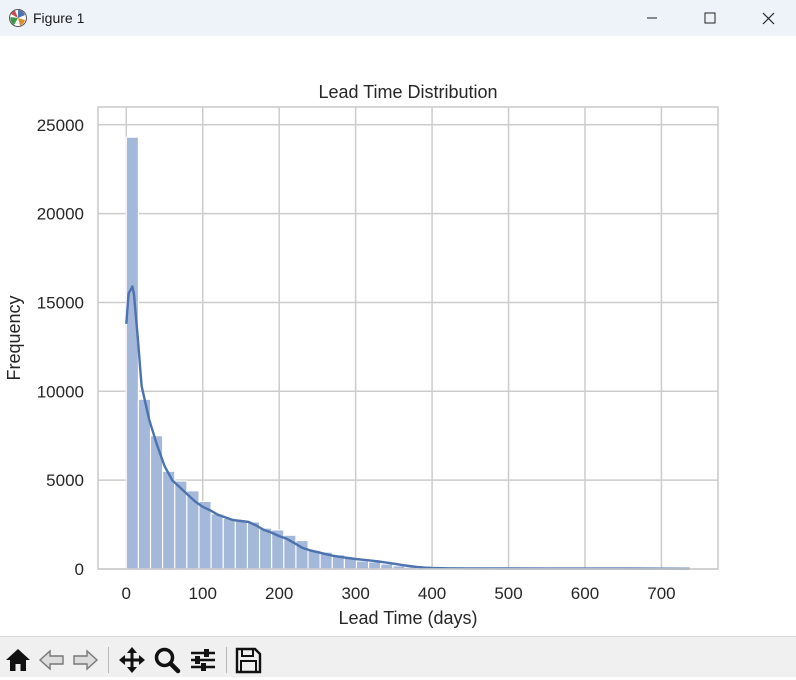 This screenshot has width=796, height=680. What do you see at coordinates (60, 302) in the screenshot?
I see `y-tick-label: 15000` at bounding box center [60, 302].